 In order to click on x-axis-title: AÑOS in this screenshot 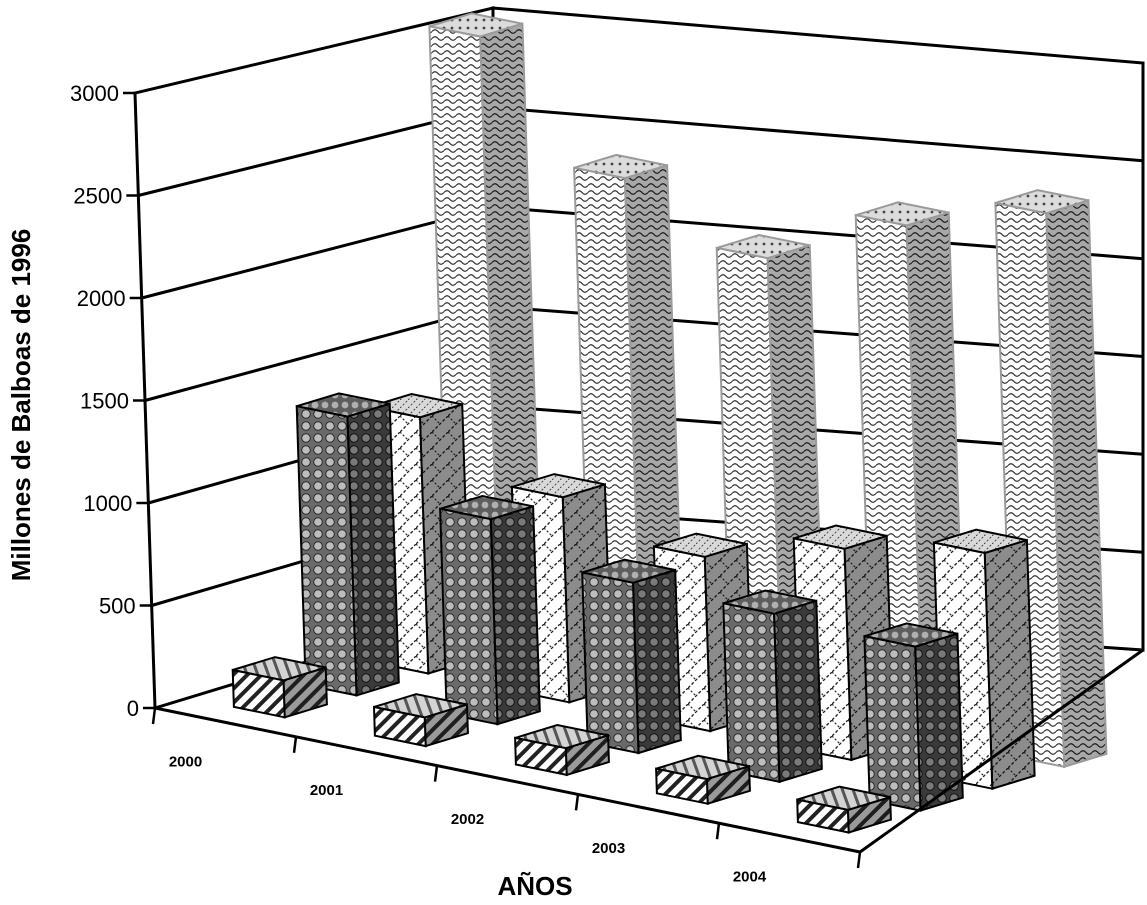, I will do `click(534, 886)`.